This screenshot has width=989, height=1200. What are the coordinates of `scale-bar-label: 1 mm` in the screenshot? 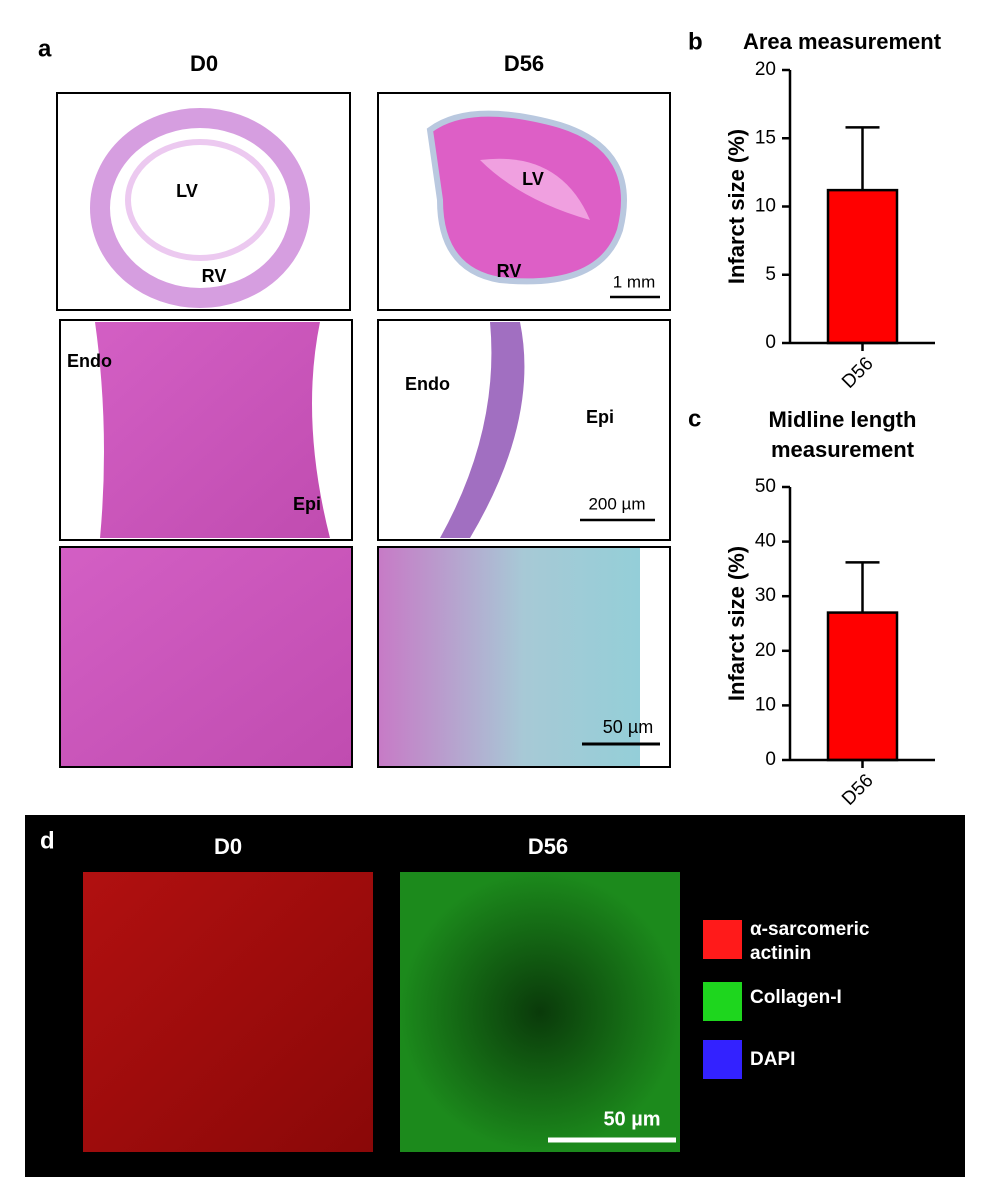 It's located at (634, 281).